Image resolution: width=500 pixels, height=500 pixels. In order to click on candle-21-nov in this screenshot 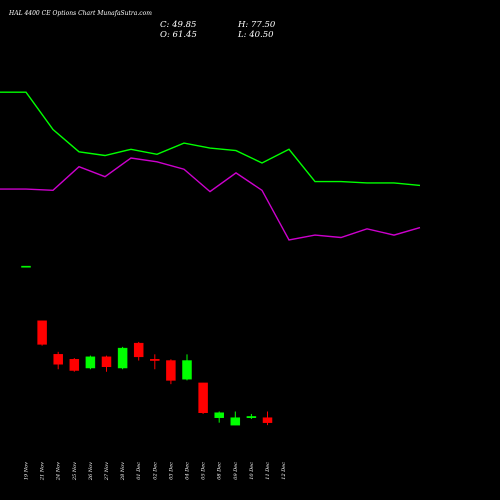, I will do `click(42, 333)`.